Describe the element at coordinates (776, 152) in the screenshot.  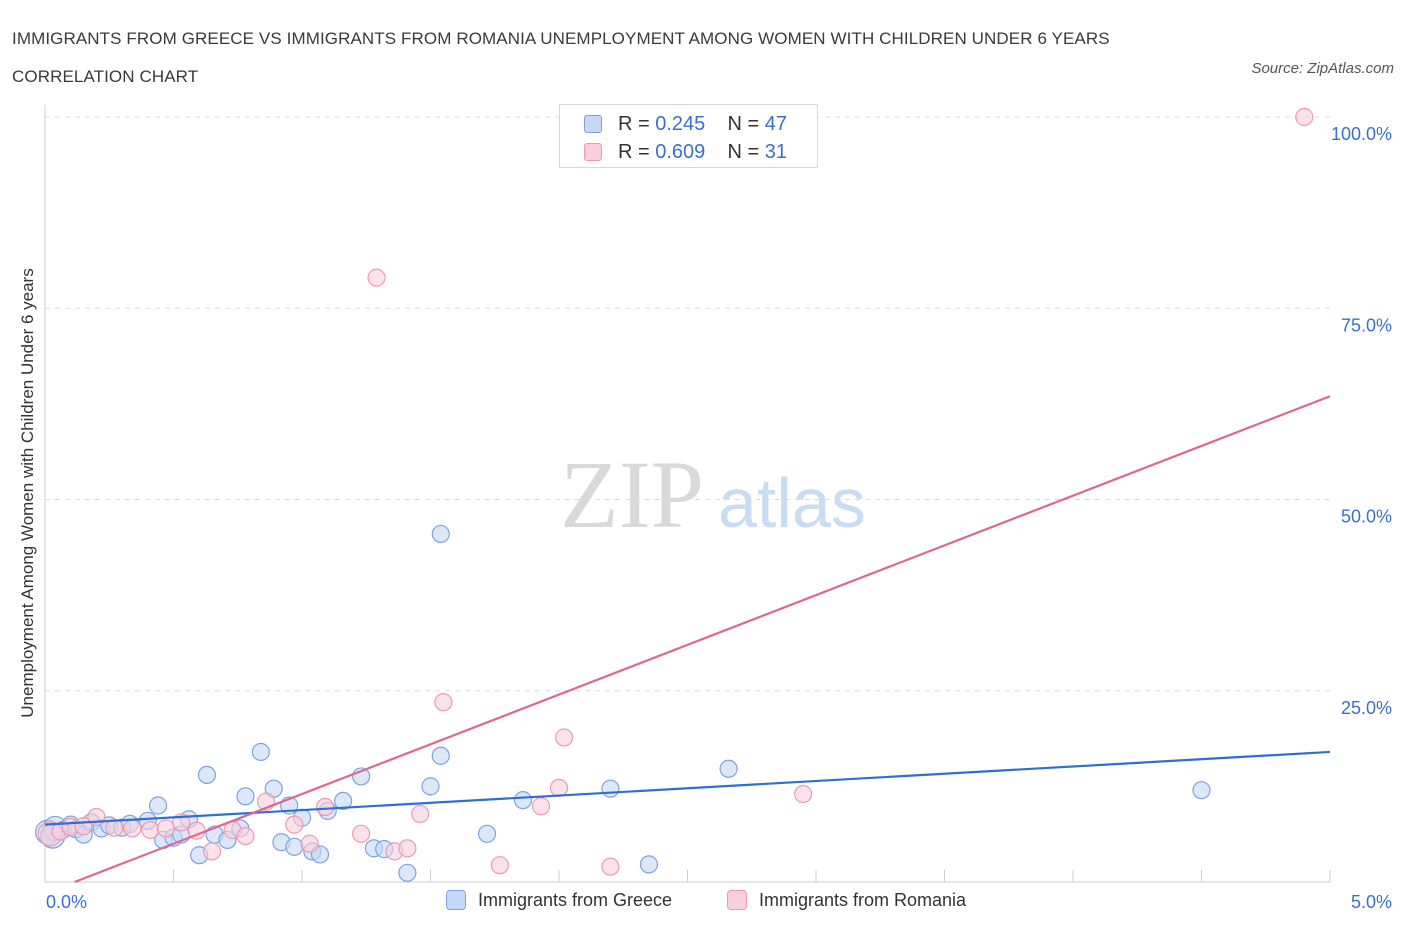
I see `n-value: 31` at that location.